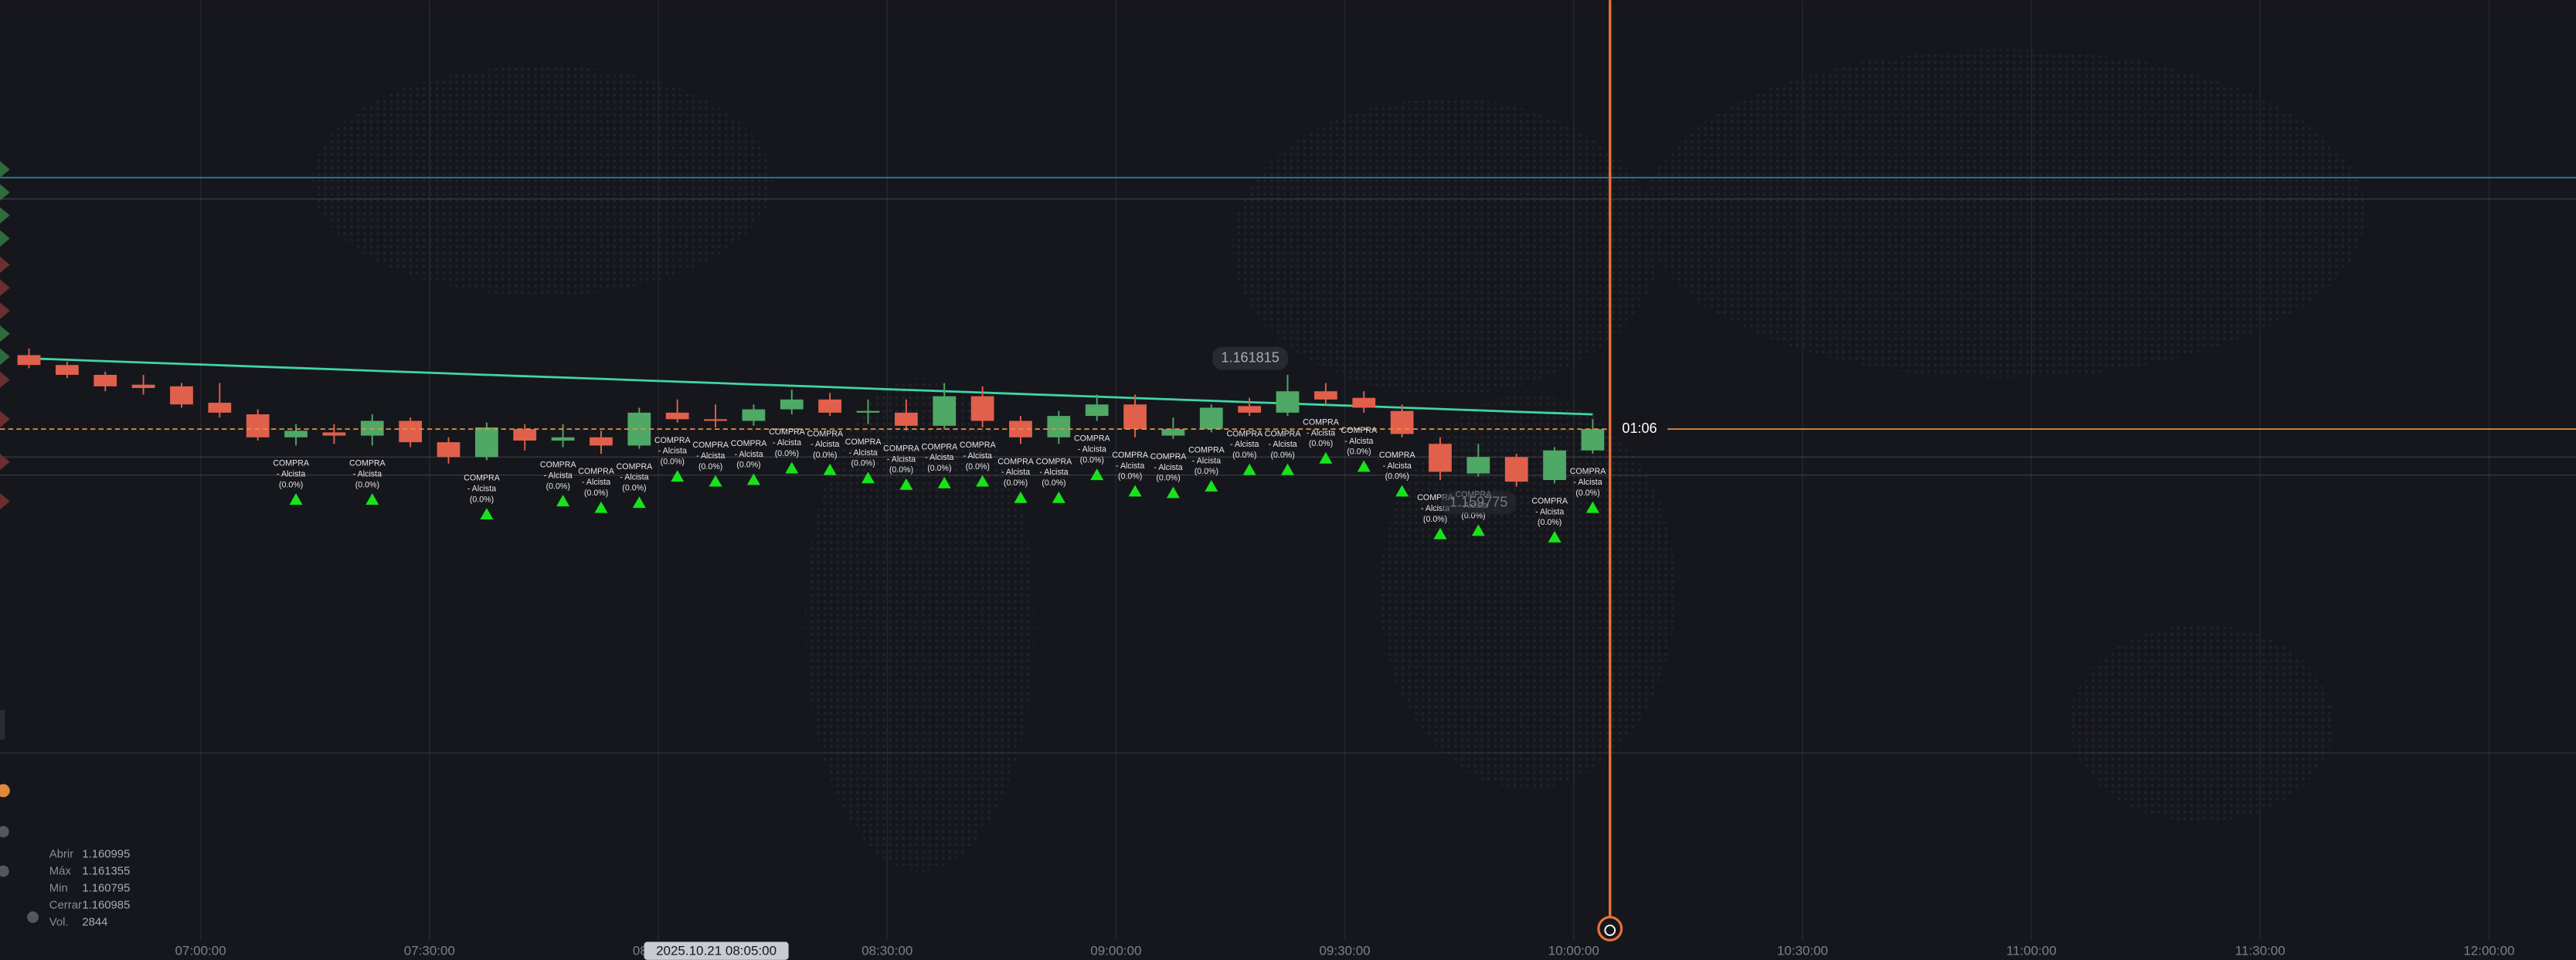 The height and width of the screenshot is (960, 2576). What do you see at coordinates (886, 951) in the screenshot?
I see `x-tick-label: 08:30:00` at bounding box center [886, 951].